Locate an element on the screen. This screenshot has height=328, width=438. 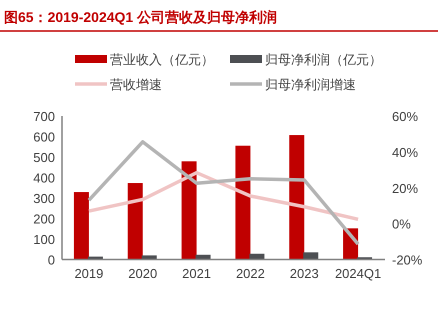
y-tick-label: 200 is located at coordinates (44, 219).